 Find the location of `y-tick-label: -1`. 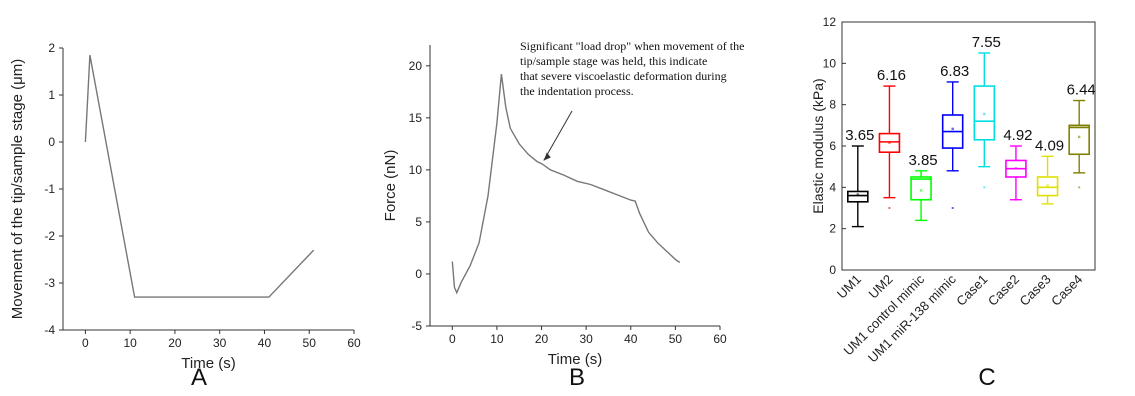

y-tick-label: -1 is located at coordinates (49, 189).